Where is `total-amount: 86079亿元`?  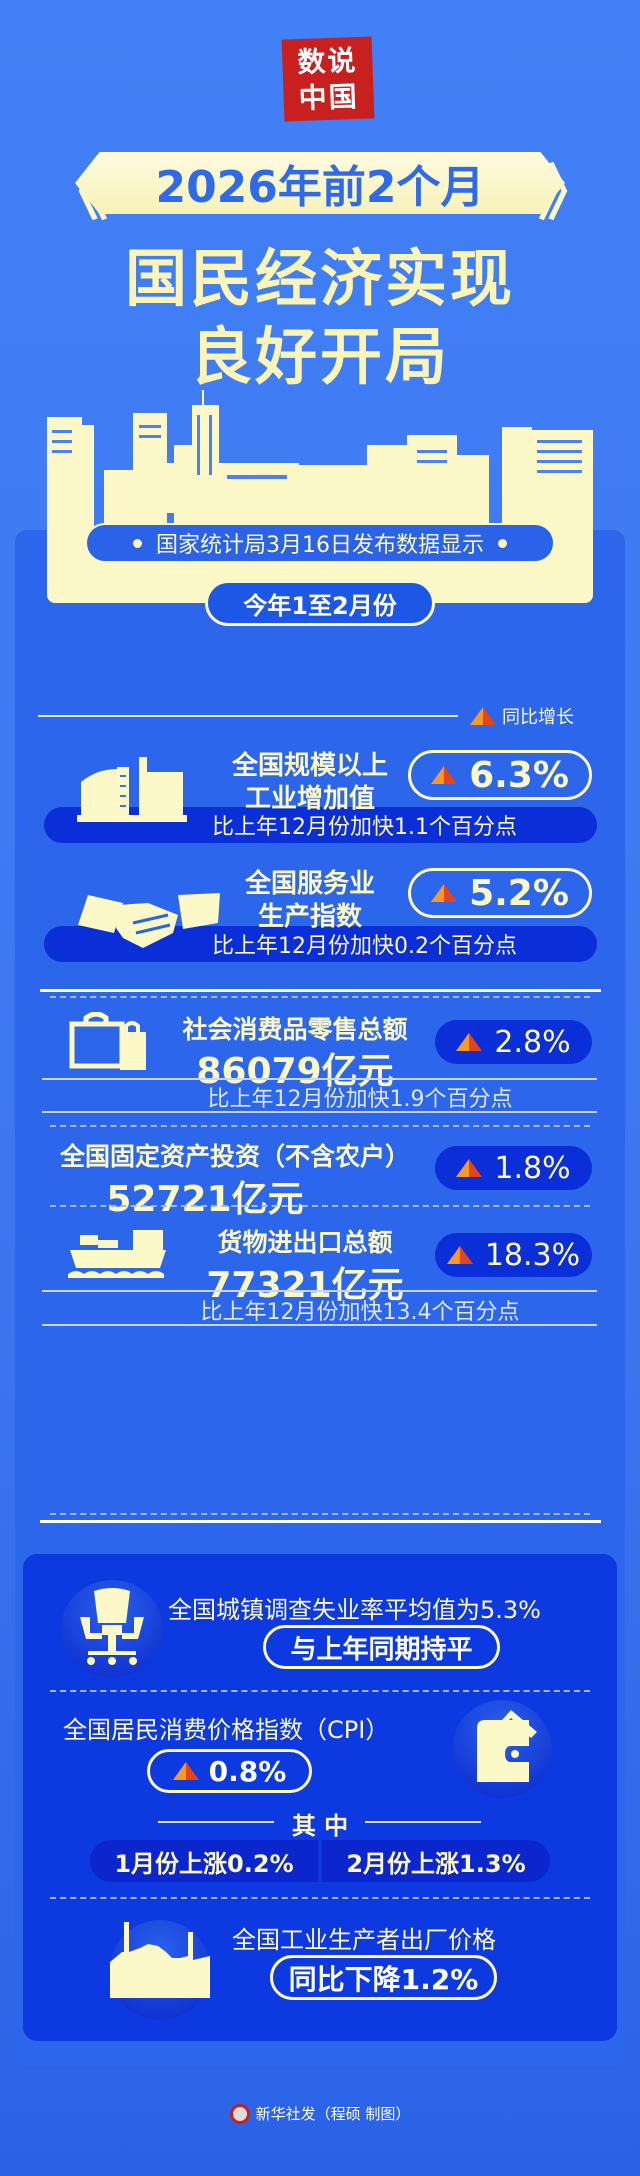
total-amount: 86079亿元 is located at coordinates (295, 1071).